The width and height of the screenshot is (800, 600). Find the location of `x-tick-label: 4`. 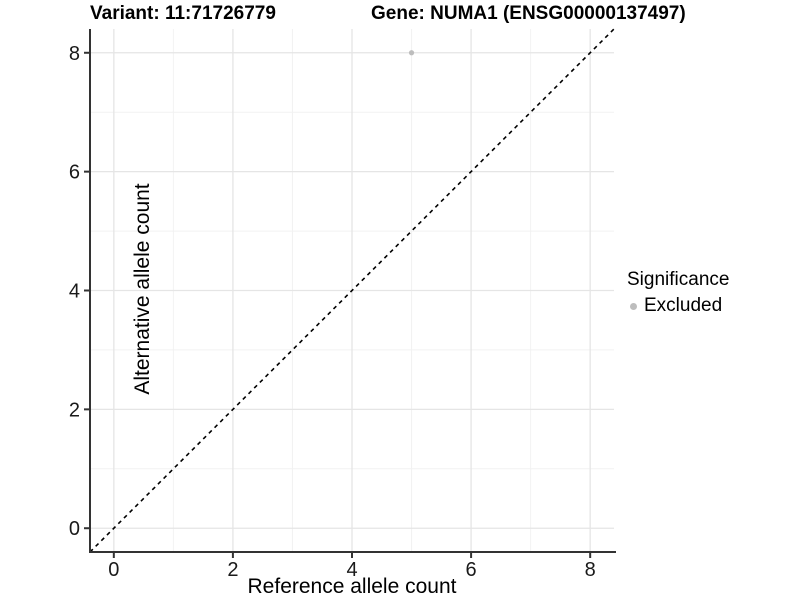

x-tick-label: 4 is located at coordinates (351, 570).